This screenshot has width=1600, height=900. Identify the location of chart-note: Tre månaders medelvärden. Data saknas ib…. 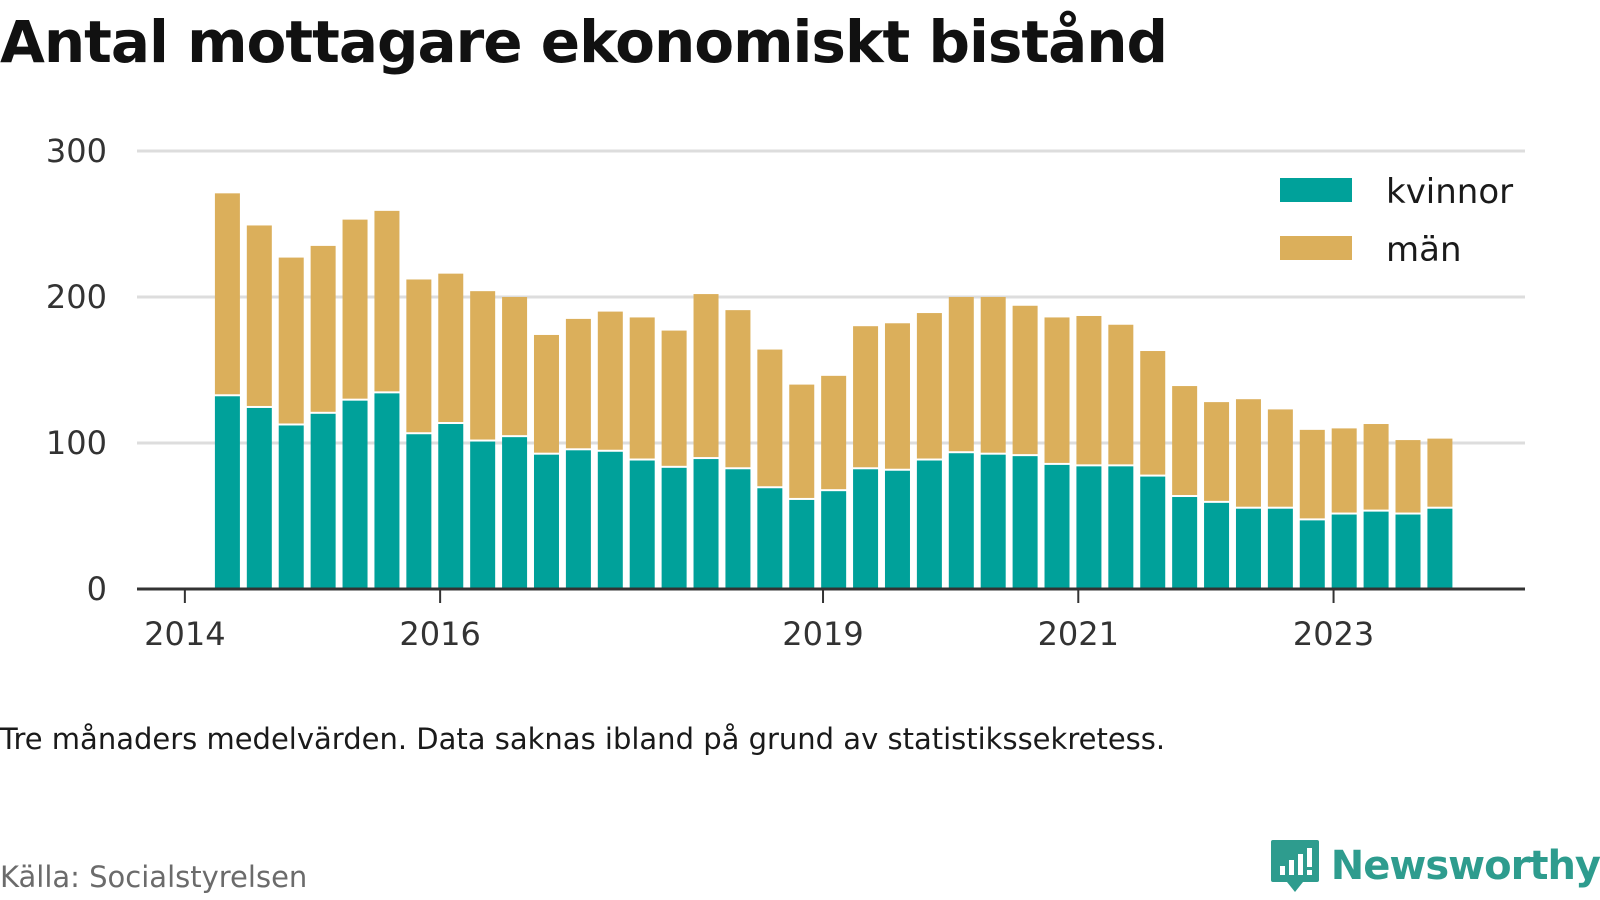
(583, 739).